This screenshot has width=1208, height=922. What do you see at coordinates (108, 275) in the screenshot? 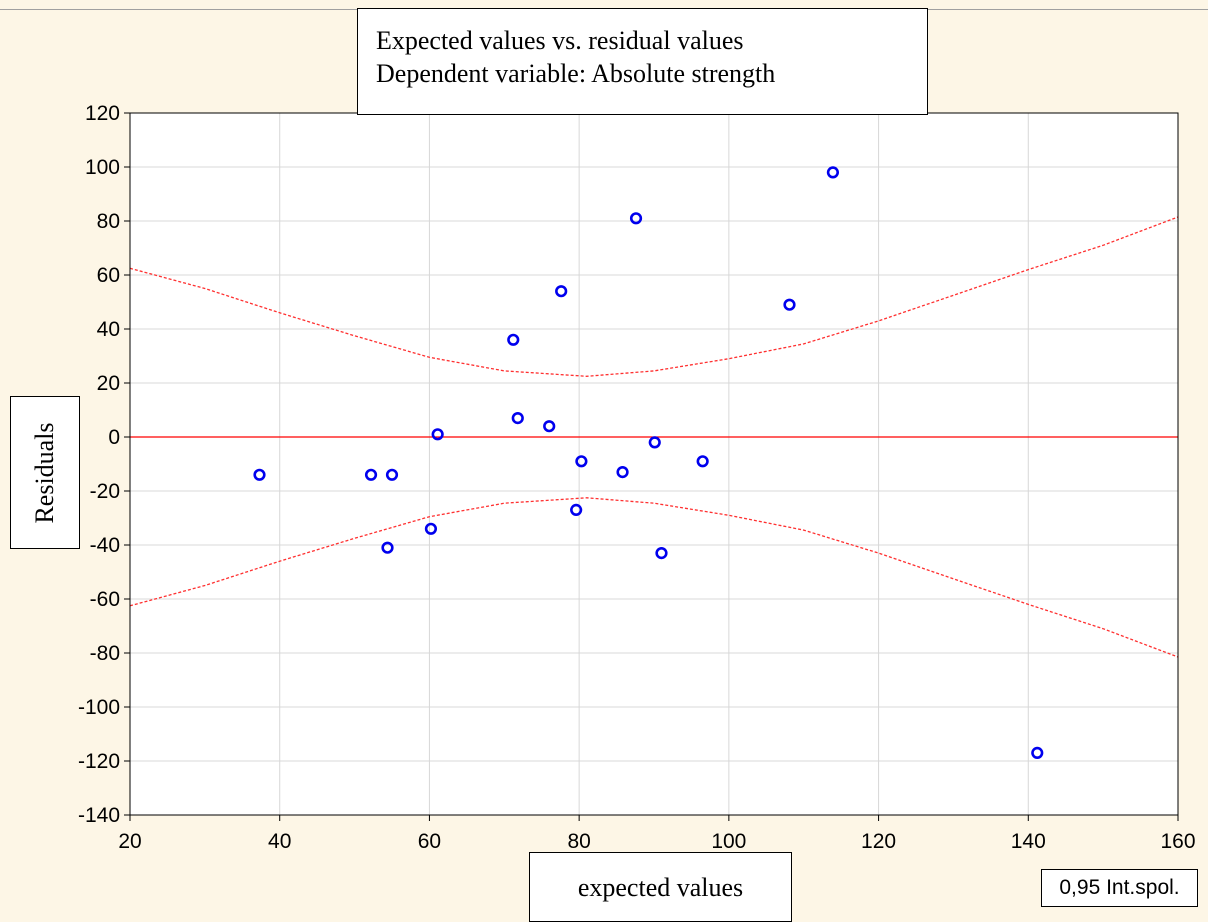
I see `y-tick-label: 60` at bounding box center [108, 275].